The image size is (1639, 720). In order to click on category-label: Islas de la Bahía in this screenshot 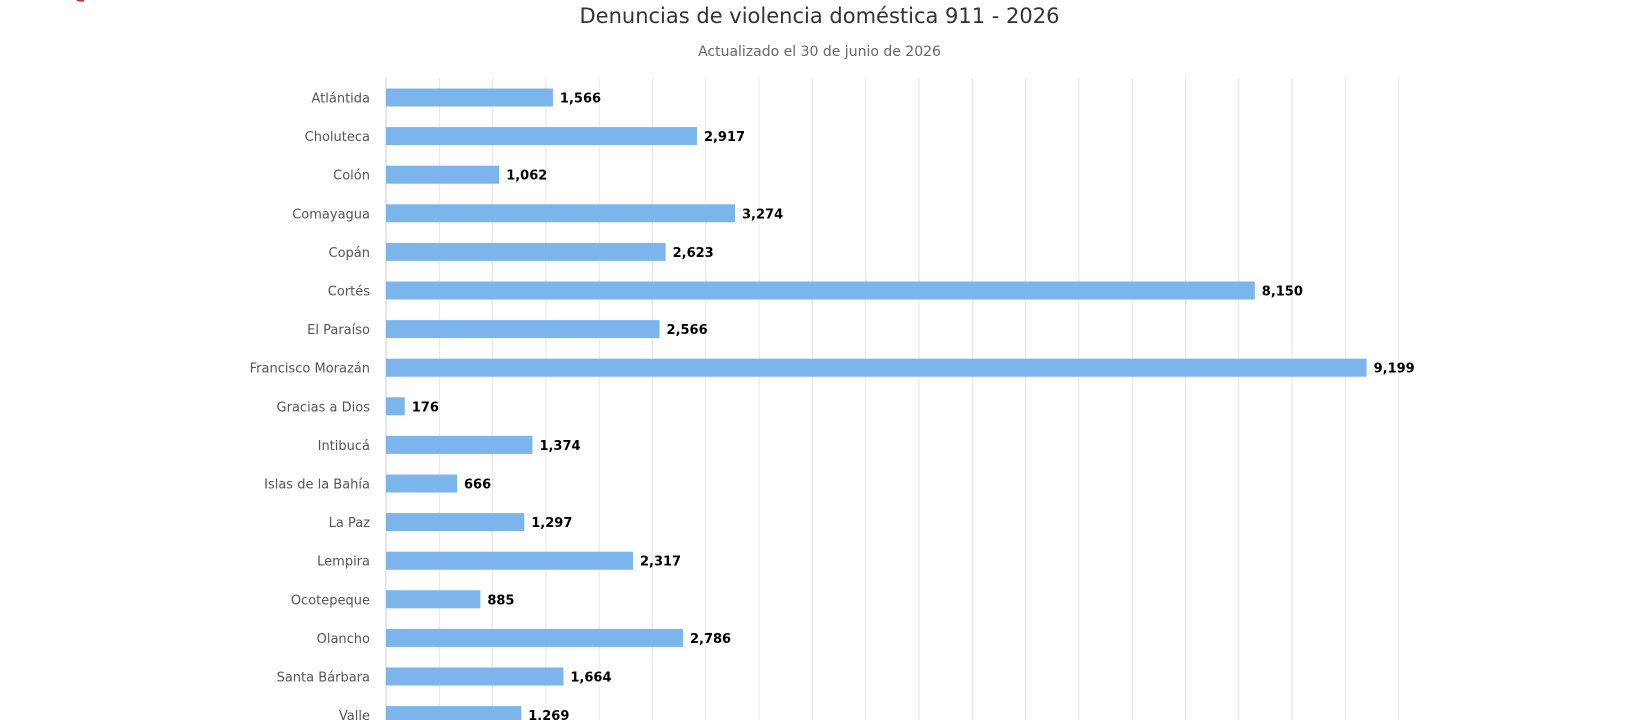, I will do `click(317, 485)`.